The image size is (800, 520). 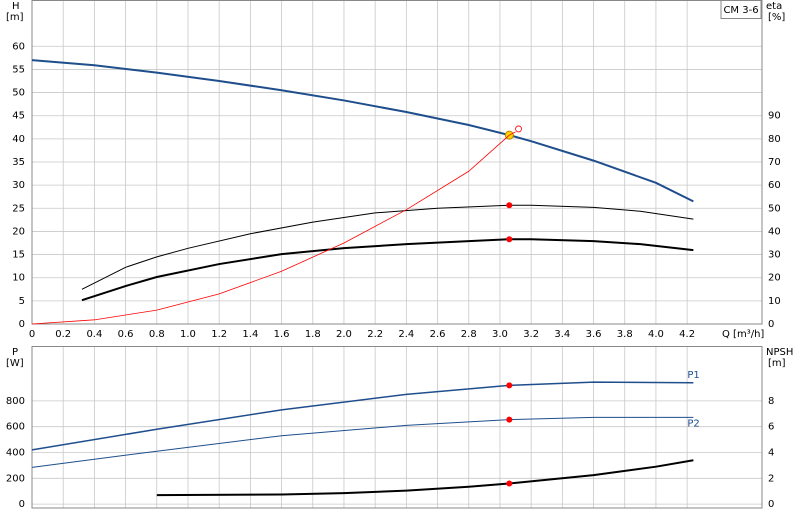 I want to click on y2-tick-label: 4, so click(x=771, y=452).